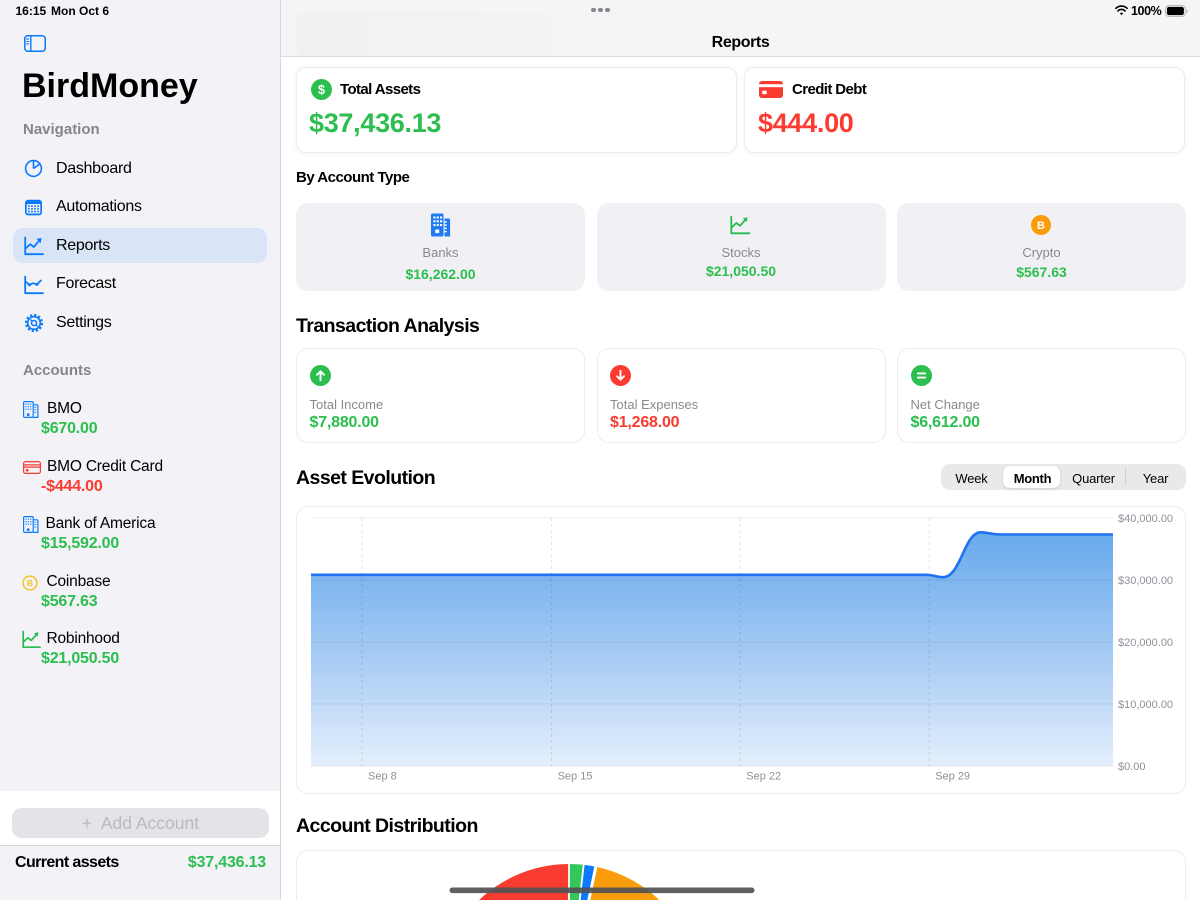  What do you see at coordinates (1145, 643) in the screenshot?
I see `svg-text: $20,000.00` at bounding box center [1145, 643].